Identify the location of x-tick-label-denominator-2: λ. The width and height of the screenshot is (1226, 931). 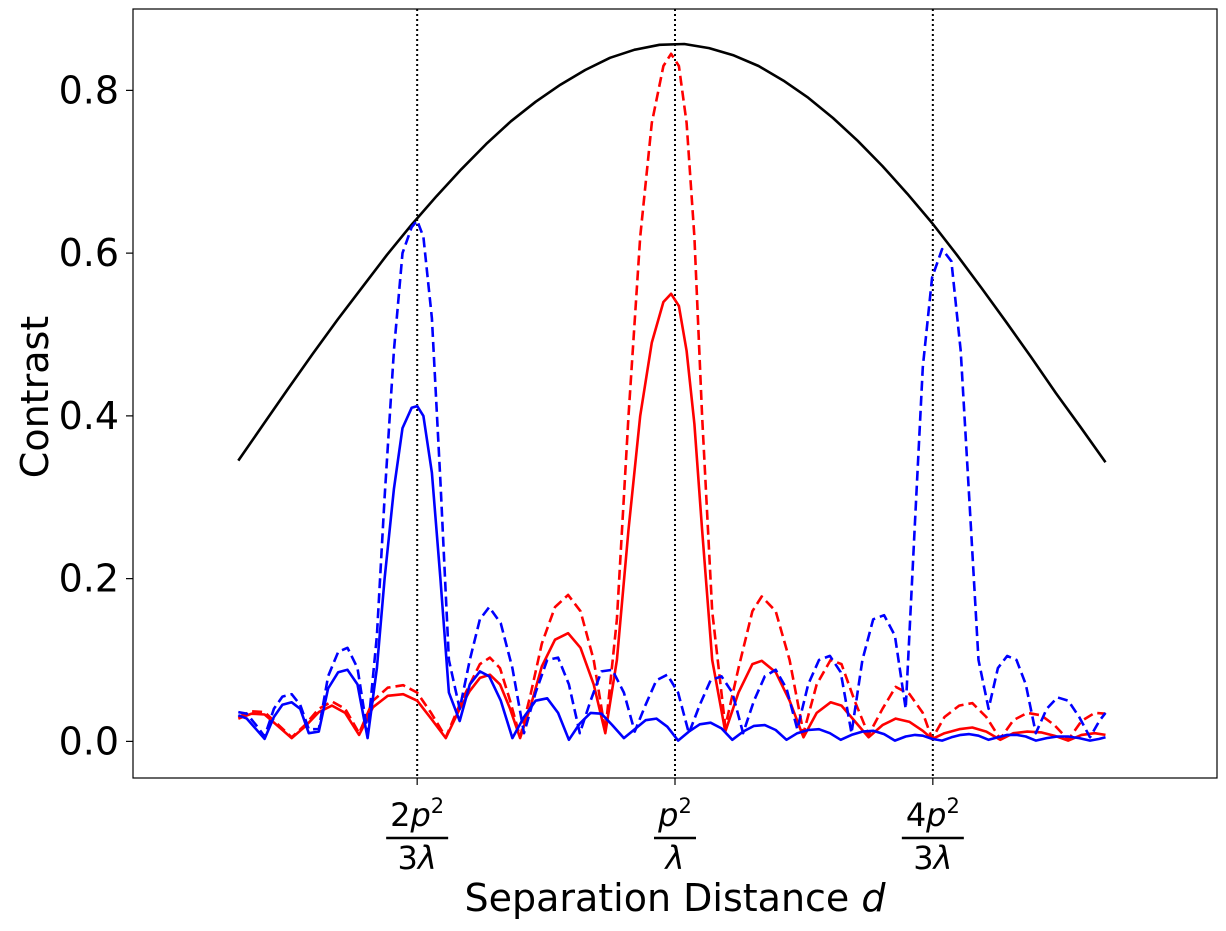
(674, 858).